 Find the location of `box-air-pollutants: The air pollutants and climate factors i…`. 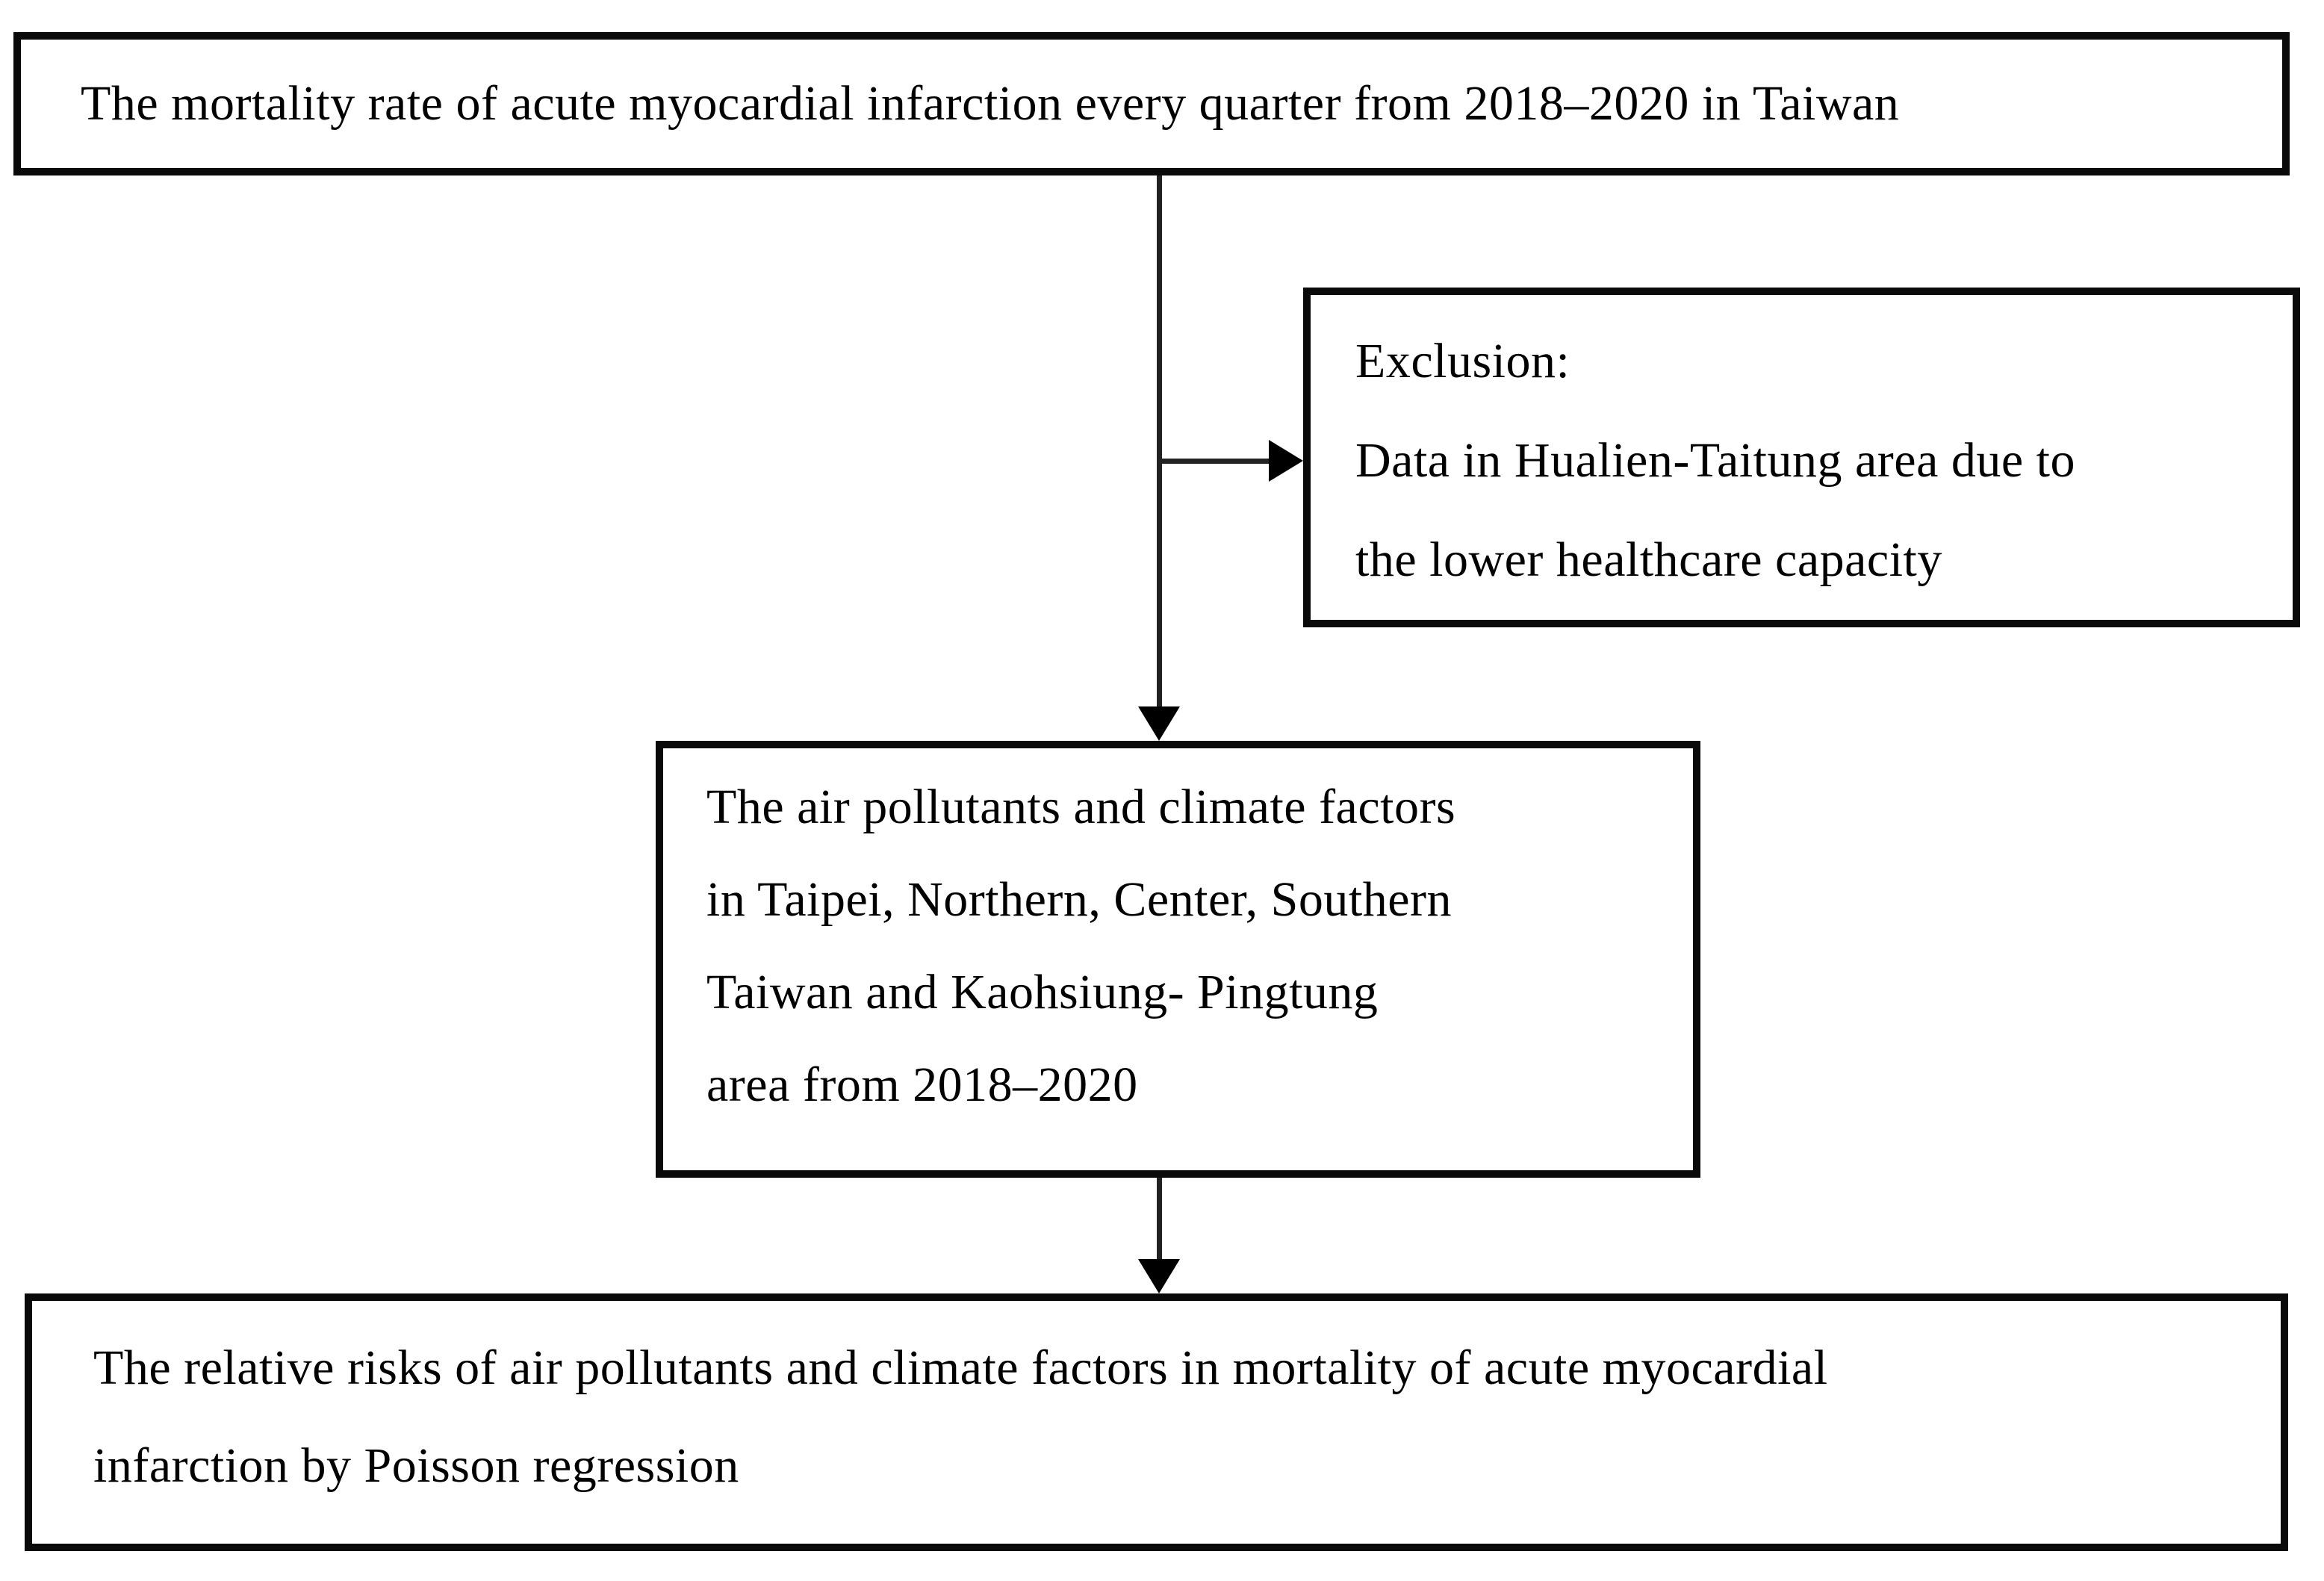

box-air-pollutants: The air pollutants and climate factors i… is located at coordinates (1178, 960).